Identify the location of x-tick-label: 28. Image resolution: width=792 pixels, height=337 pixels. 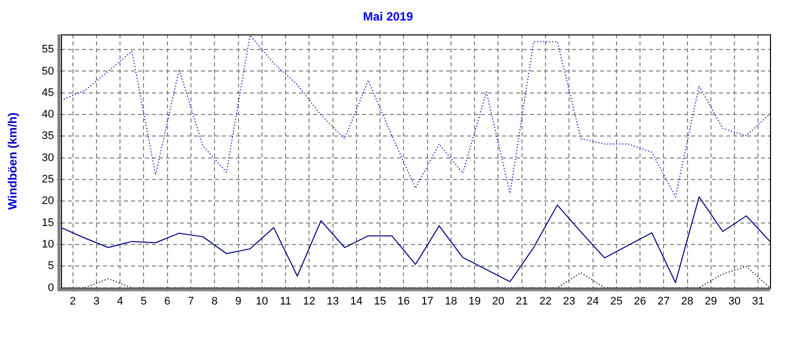
(687, 301).